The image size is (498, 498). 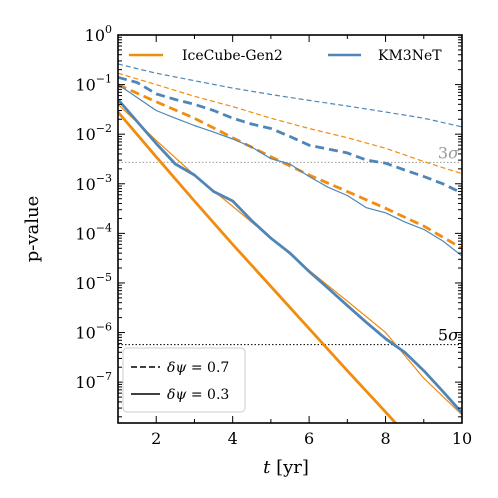 I want to click on legend-km3net-label: KM3NeT, so click(x=410, y=56).